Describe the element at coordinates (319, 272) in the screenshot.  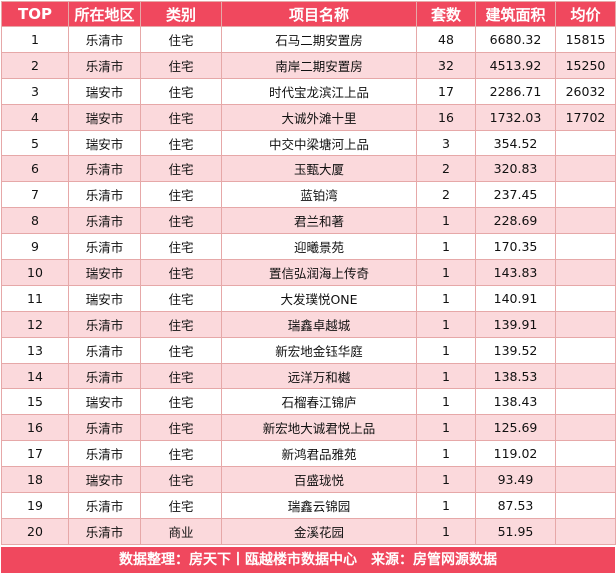
I see `project-name-cell: 置信弘润海上传奇` at that location.